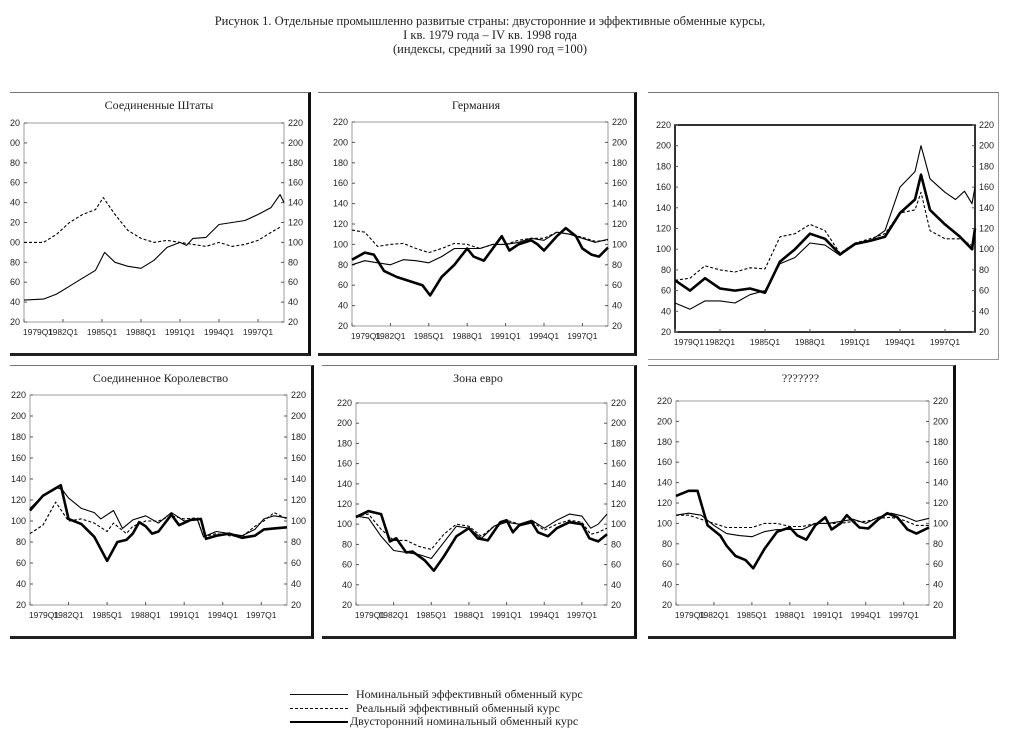 This screenshot has height=745, width=1010. Describe the element at coordinates (436, 721) in the screenshot. I see `legend-item-bilateral: Двусторонний номинальный обменный курс` at that location.